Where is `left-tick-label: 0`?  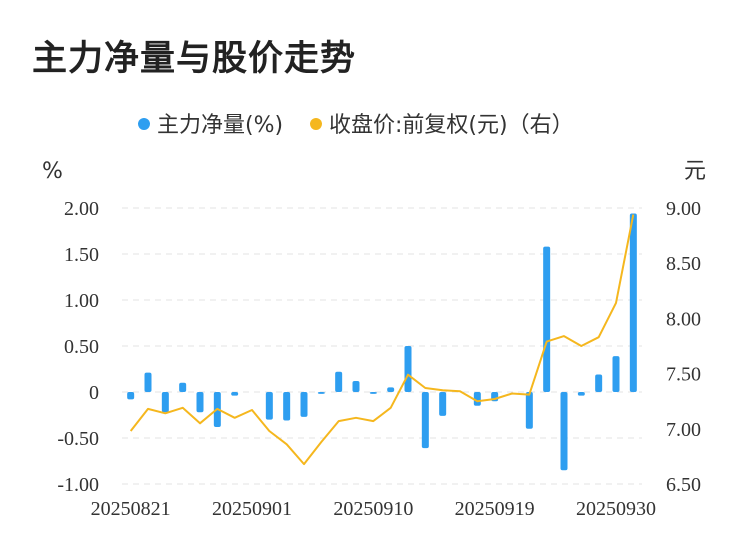 left-tick-label: 0 is located at coordinates (94, 393).